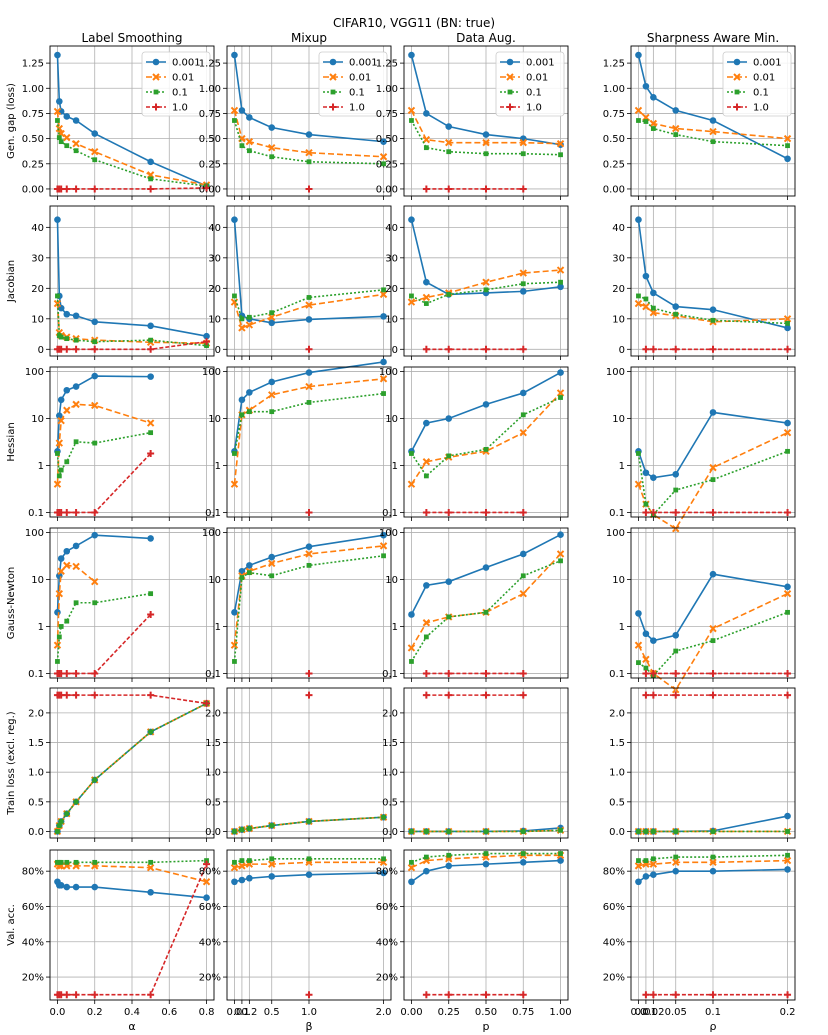  I want to click on subplot-r5-c3: 0.00.010.02 0.05 0.1 0.2 20% 40% 60% 80% ρ, so click(699, 941).